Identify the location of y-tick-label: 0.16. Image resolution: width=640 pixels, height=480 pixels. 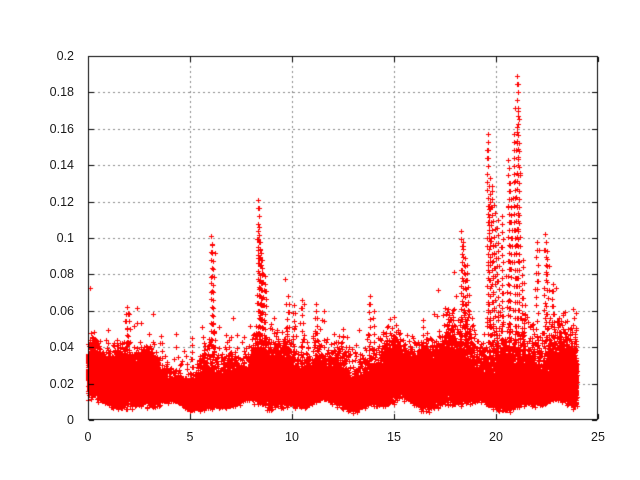
(61, 128).